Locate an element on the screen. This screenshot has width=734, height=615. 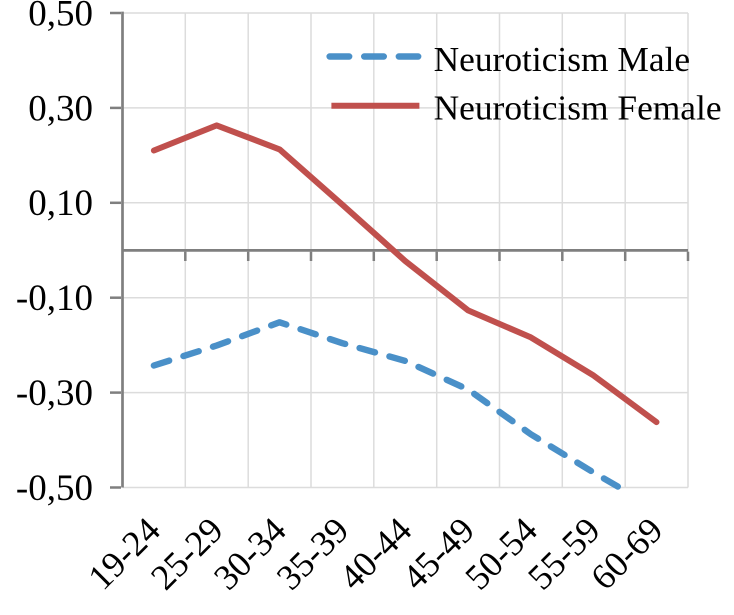
svg-text: 0,30 is located at coordinates (60, 108).